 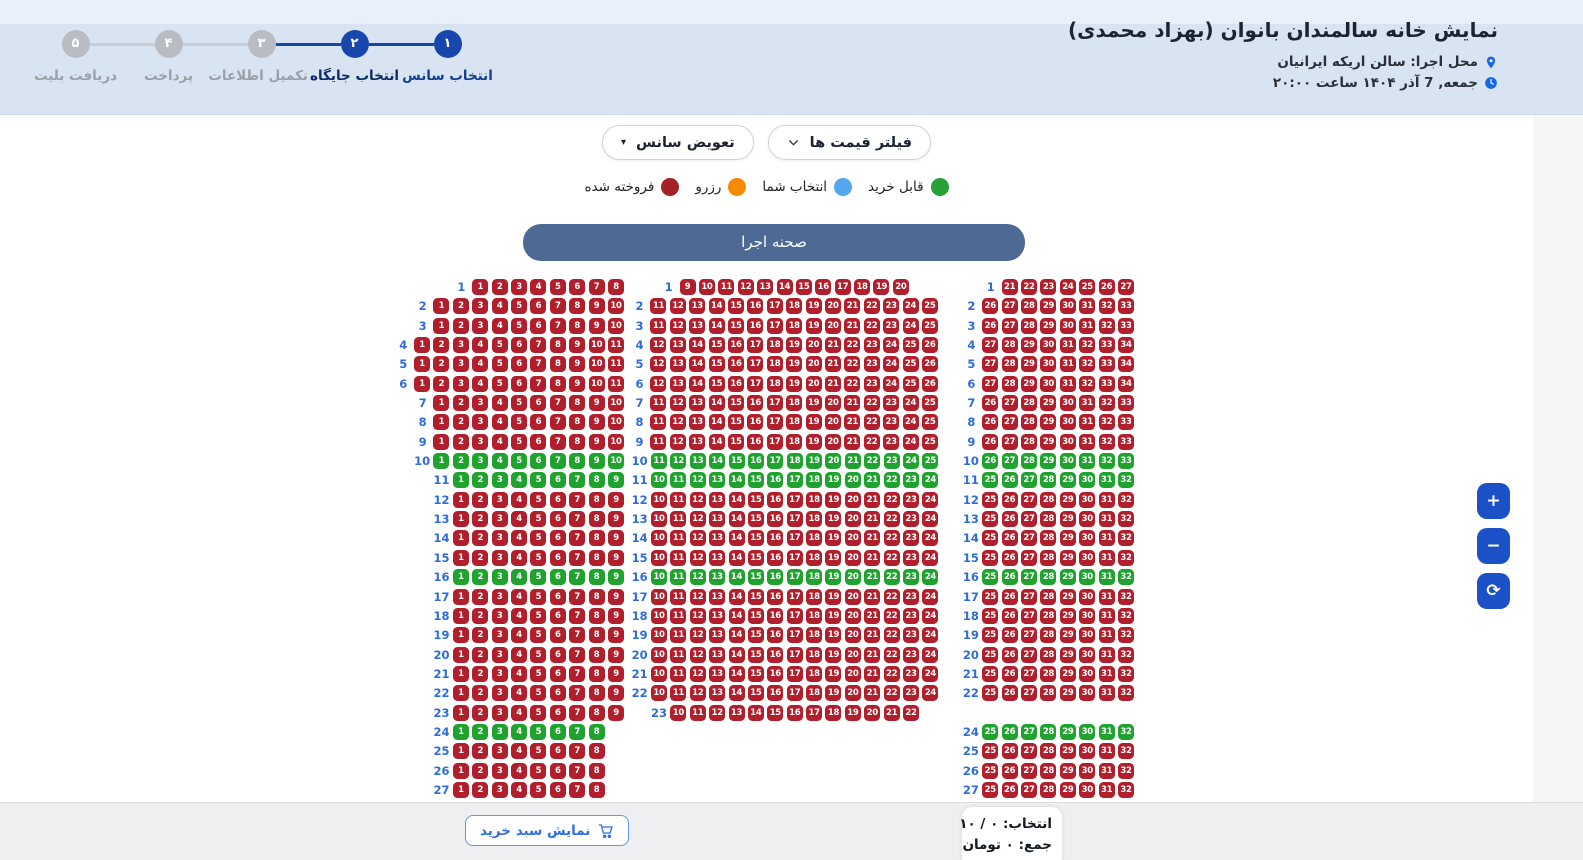 What do you see at coordinates (658, 480) in the screenshot?
I see `seat-r11-n10: 10` at bounding box center [658, 480].